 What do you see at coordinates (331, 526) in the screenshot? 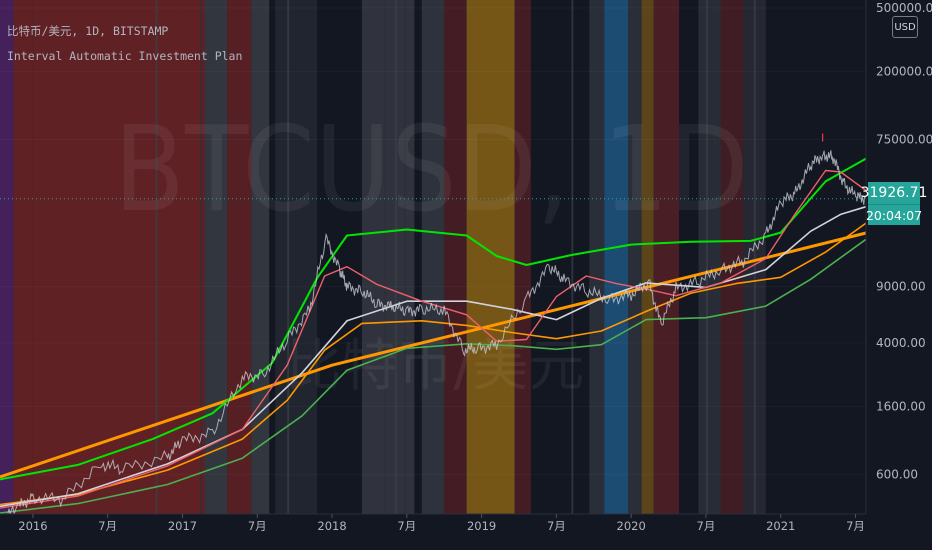
I see `x-tick-label: 2018` at bounding box center [331, 526].